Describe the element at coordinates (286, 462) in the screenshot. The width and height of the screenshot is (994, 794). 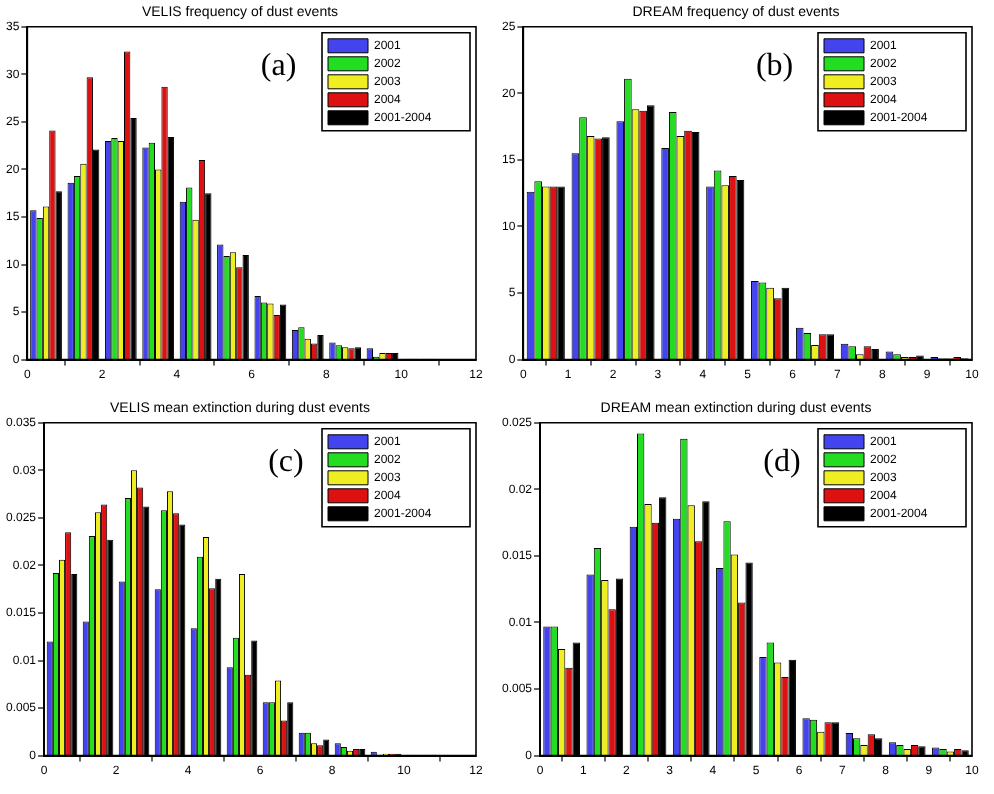
I see `annotation: (c)` at that location.